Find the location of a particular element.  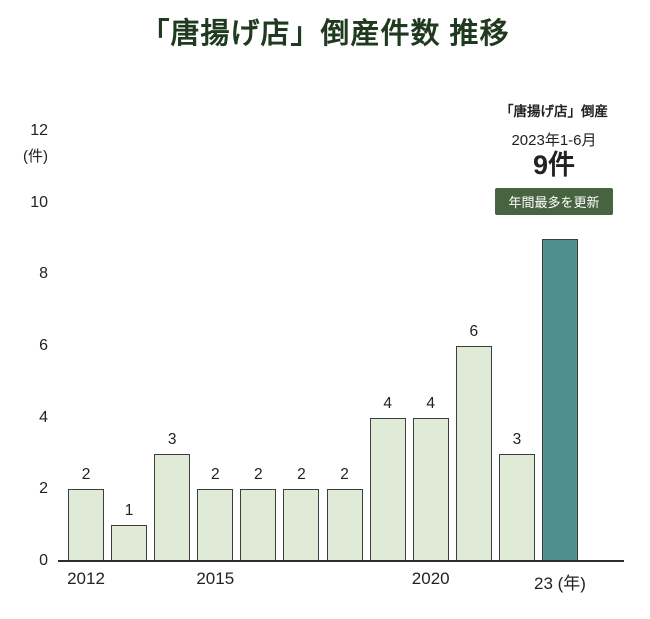

bar-2020 is located at coordinates (430, 489).